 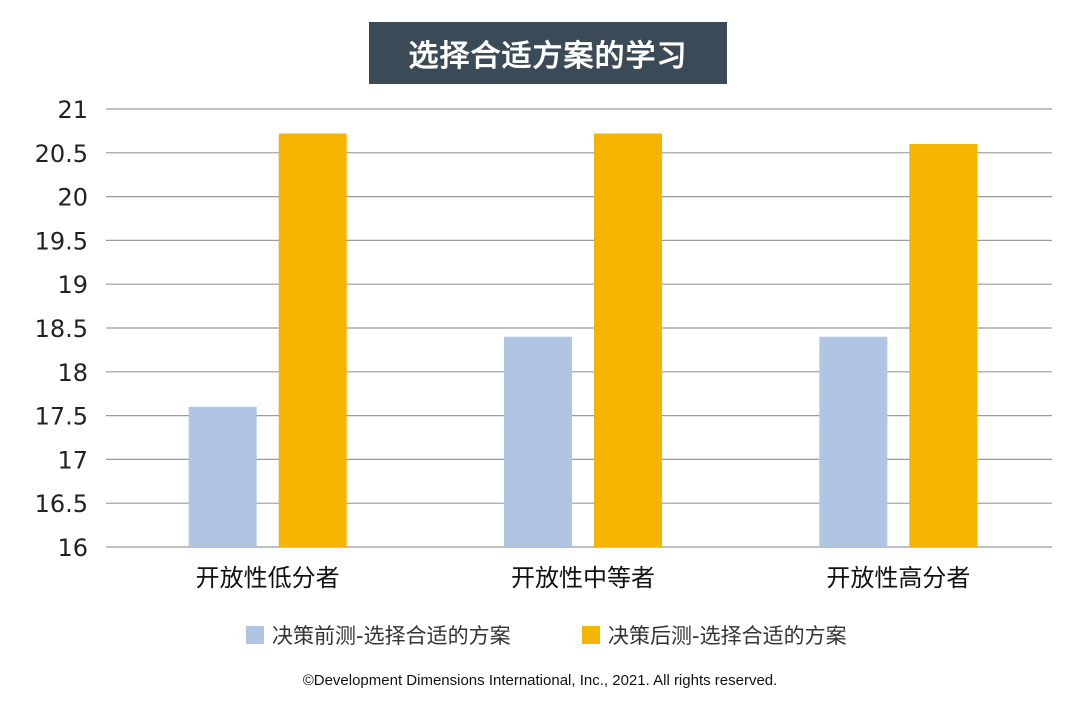 What do you see at coordinates (548, 56) in the screenshot?
I see `chart-title: 选择合适方案的学习` at bounding box center [548, 56].